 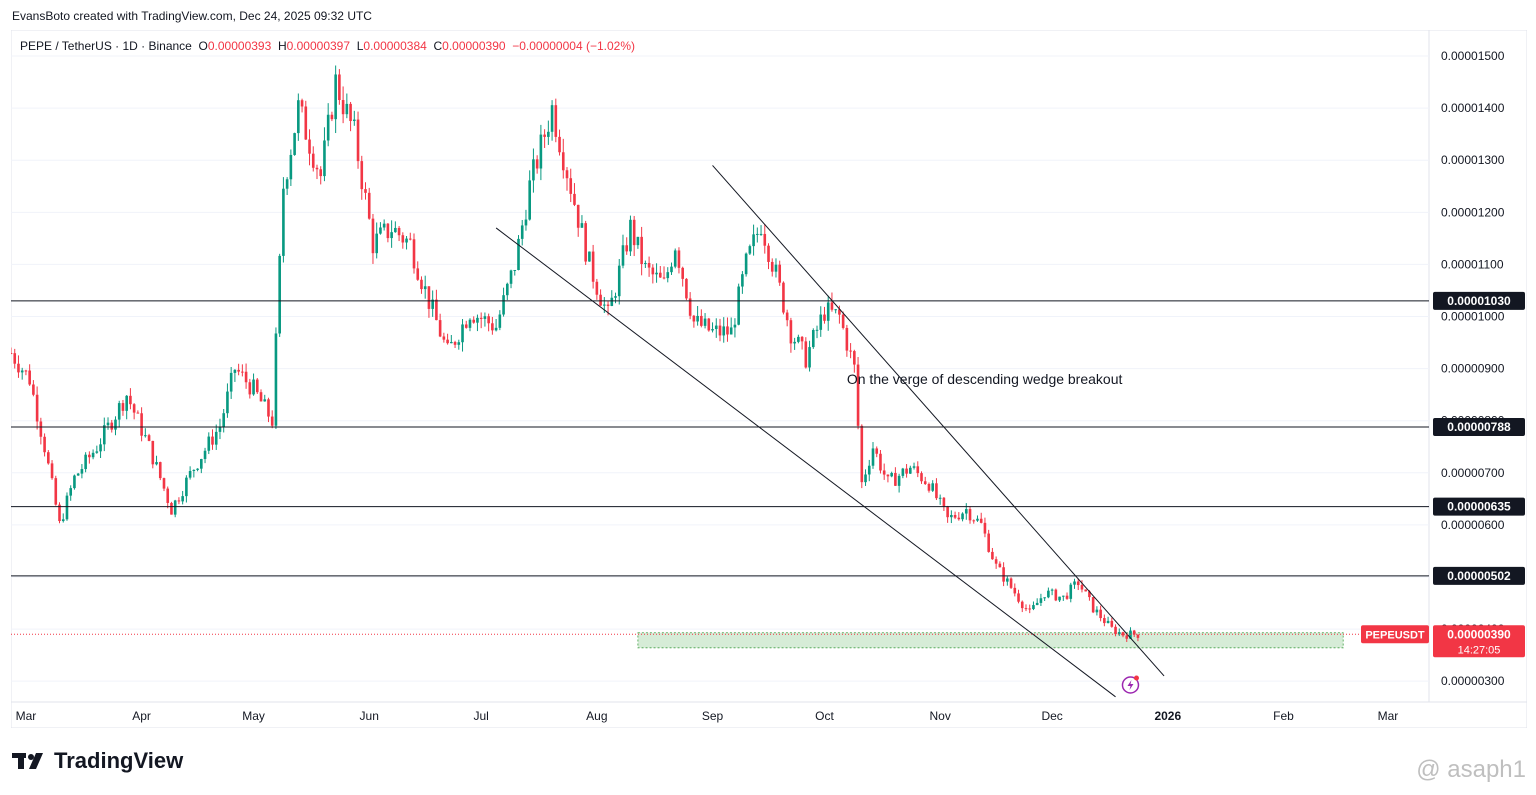 What do you see at coordinates (97, 761) in the screenshot?
I see `tradingview-logo: TradingView` at bounding box center [97, 761].